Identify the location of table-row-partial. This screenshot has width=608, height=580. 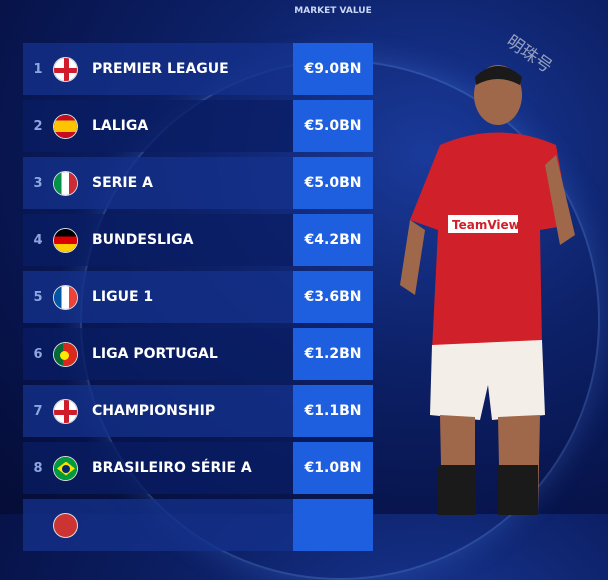
(198, 525).